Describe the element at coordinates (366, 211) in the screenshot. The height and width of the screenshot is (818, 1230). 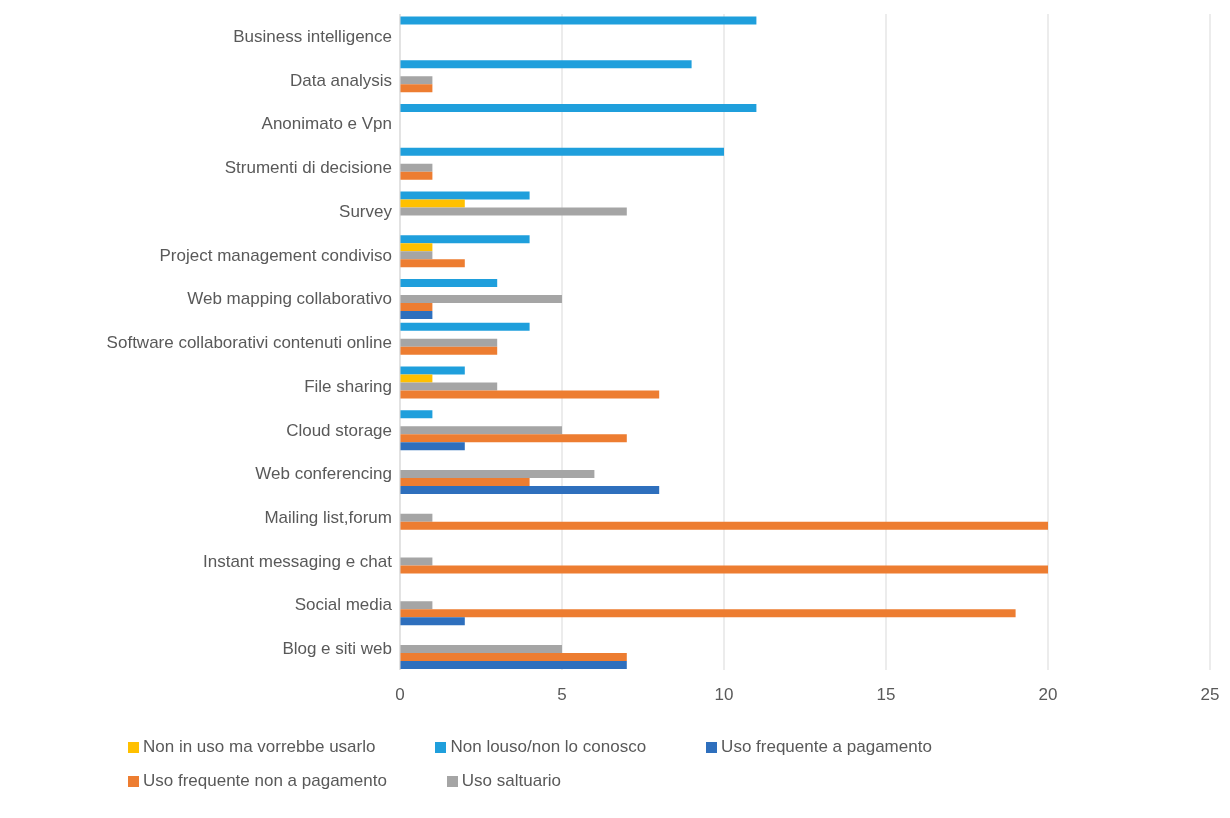
I see `y-tick-label: Survey` at that location.